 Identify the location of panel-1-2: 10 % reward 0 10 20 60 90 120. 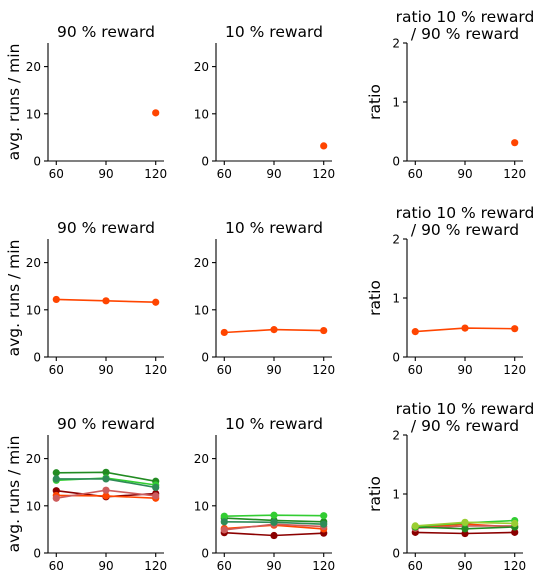
(264, 102).